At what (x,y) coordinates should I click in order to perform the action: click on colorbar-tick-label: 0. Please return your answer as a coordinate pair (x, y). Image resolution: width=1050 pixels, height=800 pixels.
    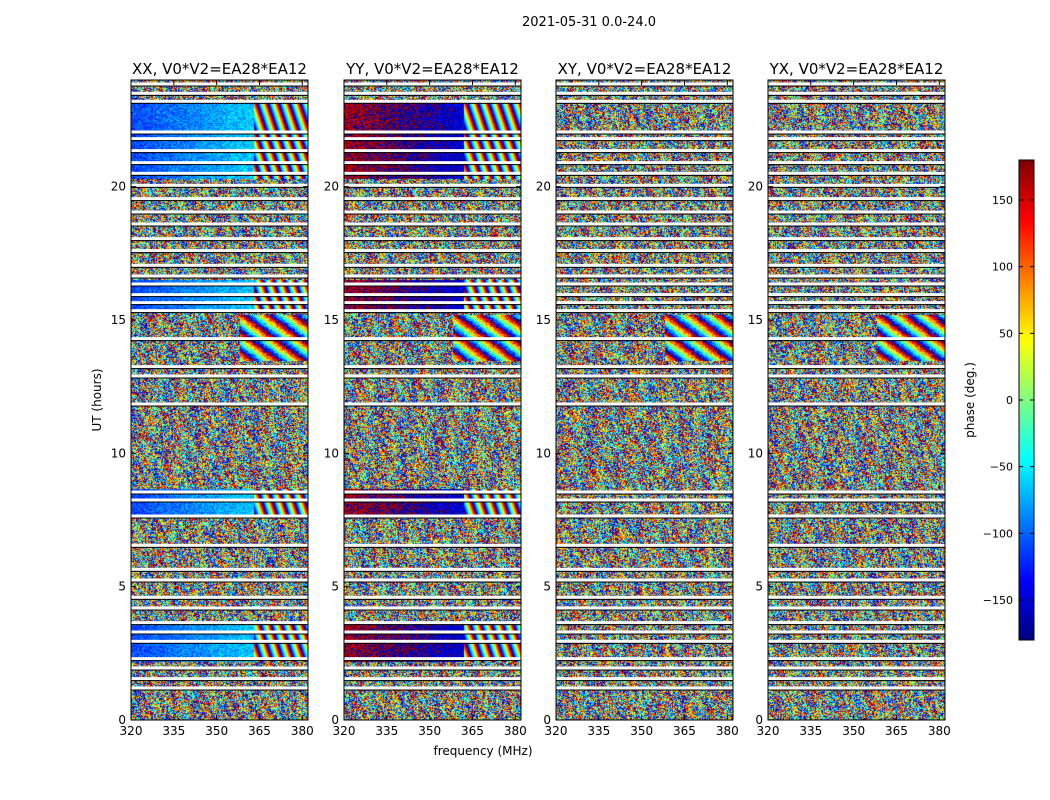
    Looking at the image, I should click on (1009, 400).